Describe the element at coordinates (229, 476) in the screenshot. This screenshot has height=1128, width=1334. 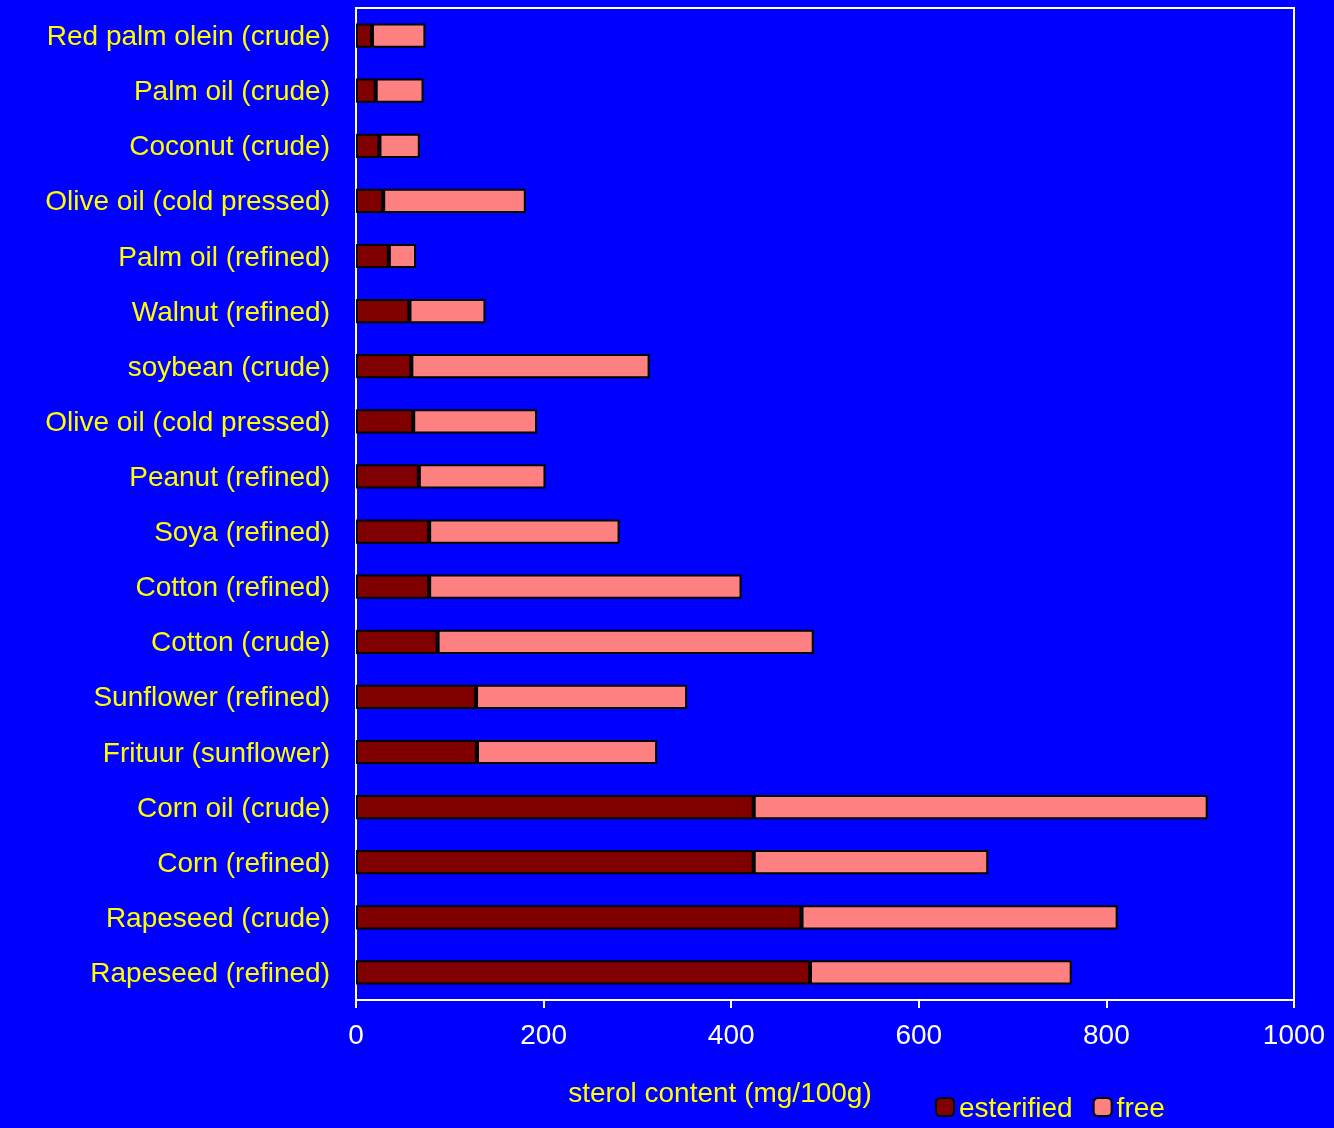
I see `y-tick-label: Peanut (refined)` at that location.